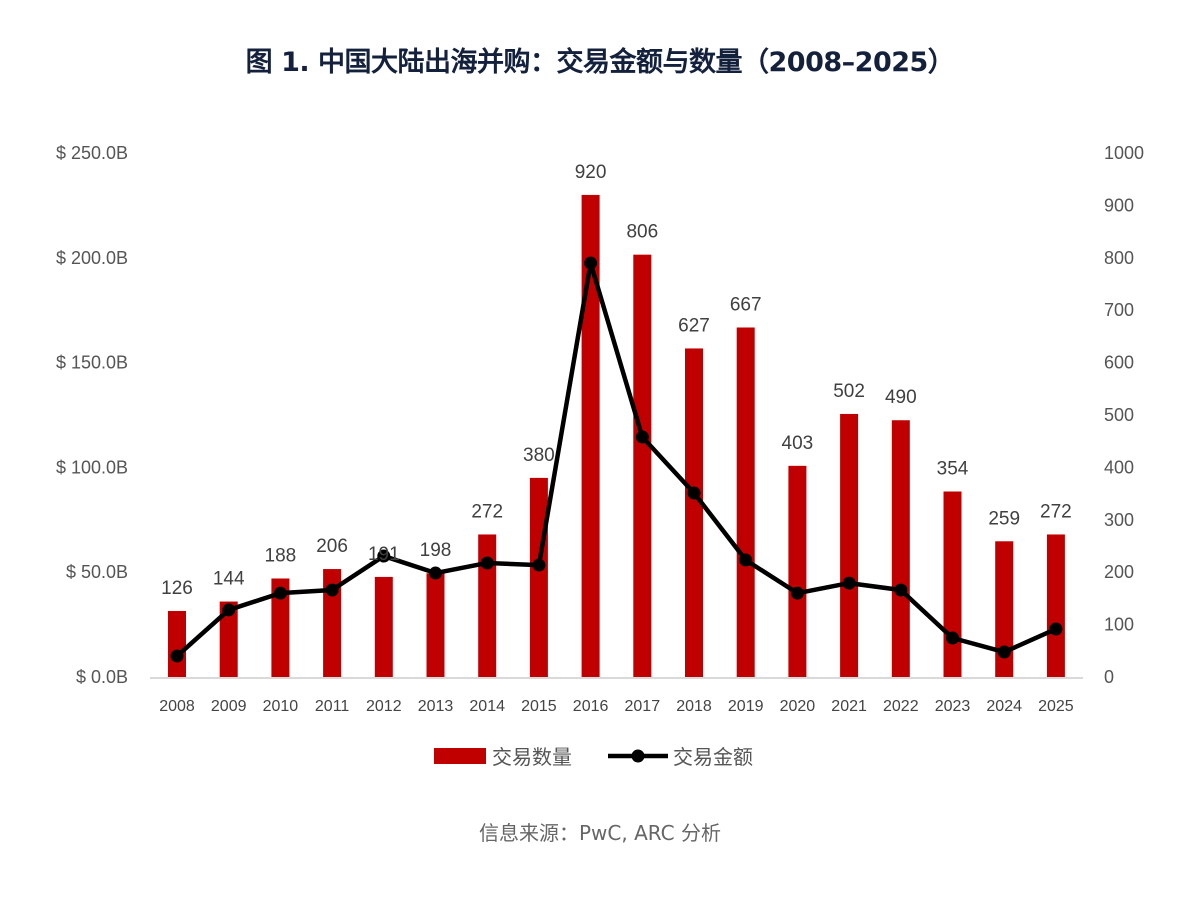 Image resolution: width=1200 pixels, height=897 pixels. What do you see at coordinates (694, 493) in the screenshot?
I see `line-point-2018` at bounding box center [694, 493].